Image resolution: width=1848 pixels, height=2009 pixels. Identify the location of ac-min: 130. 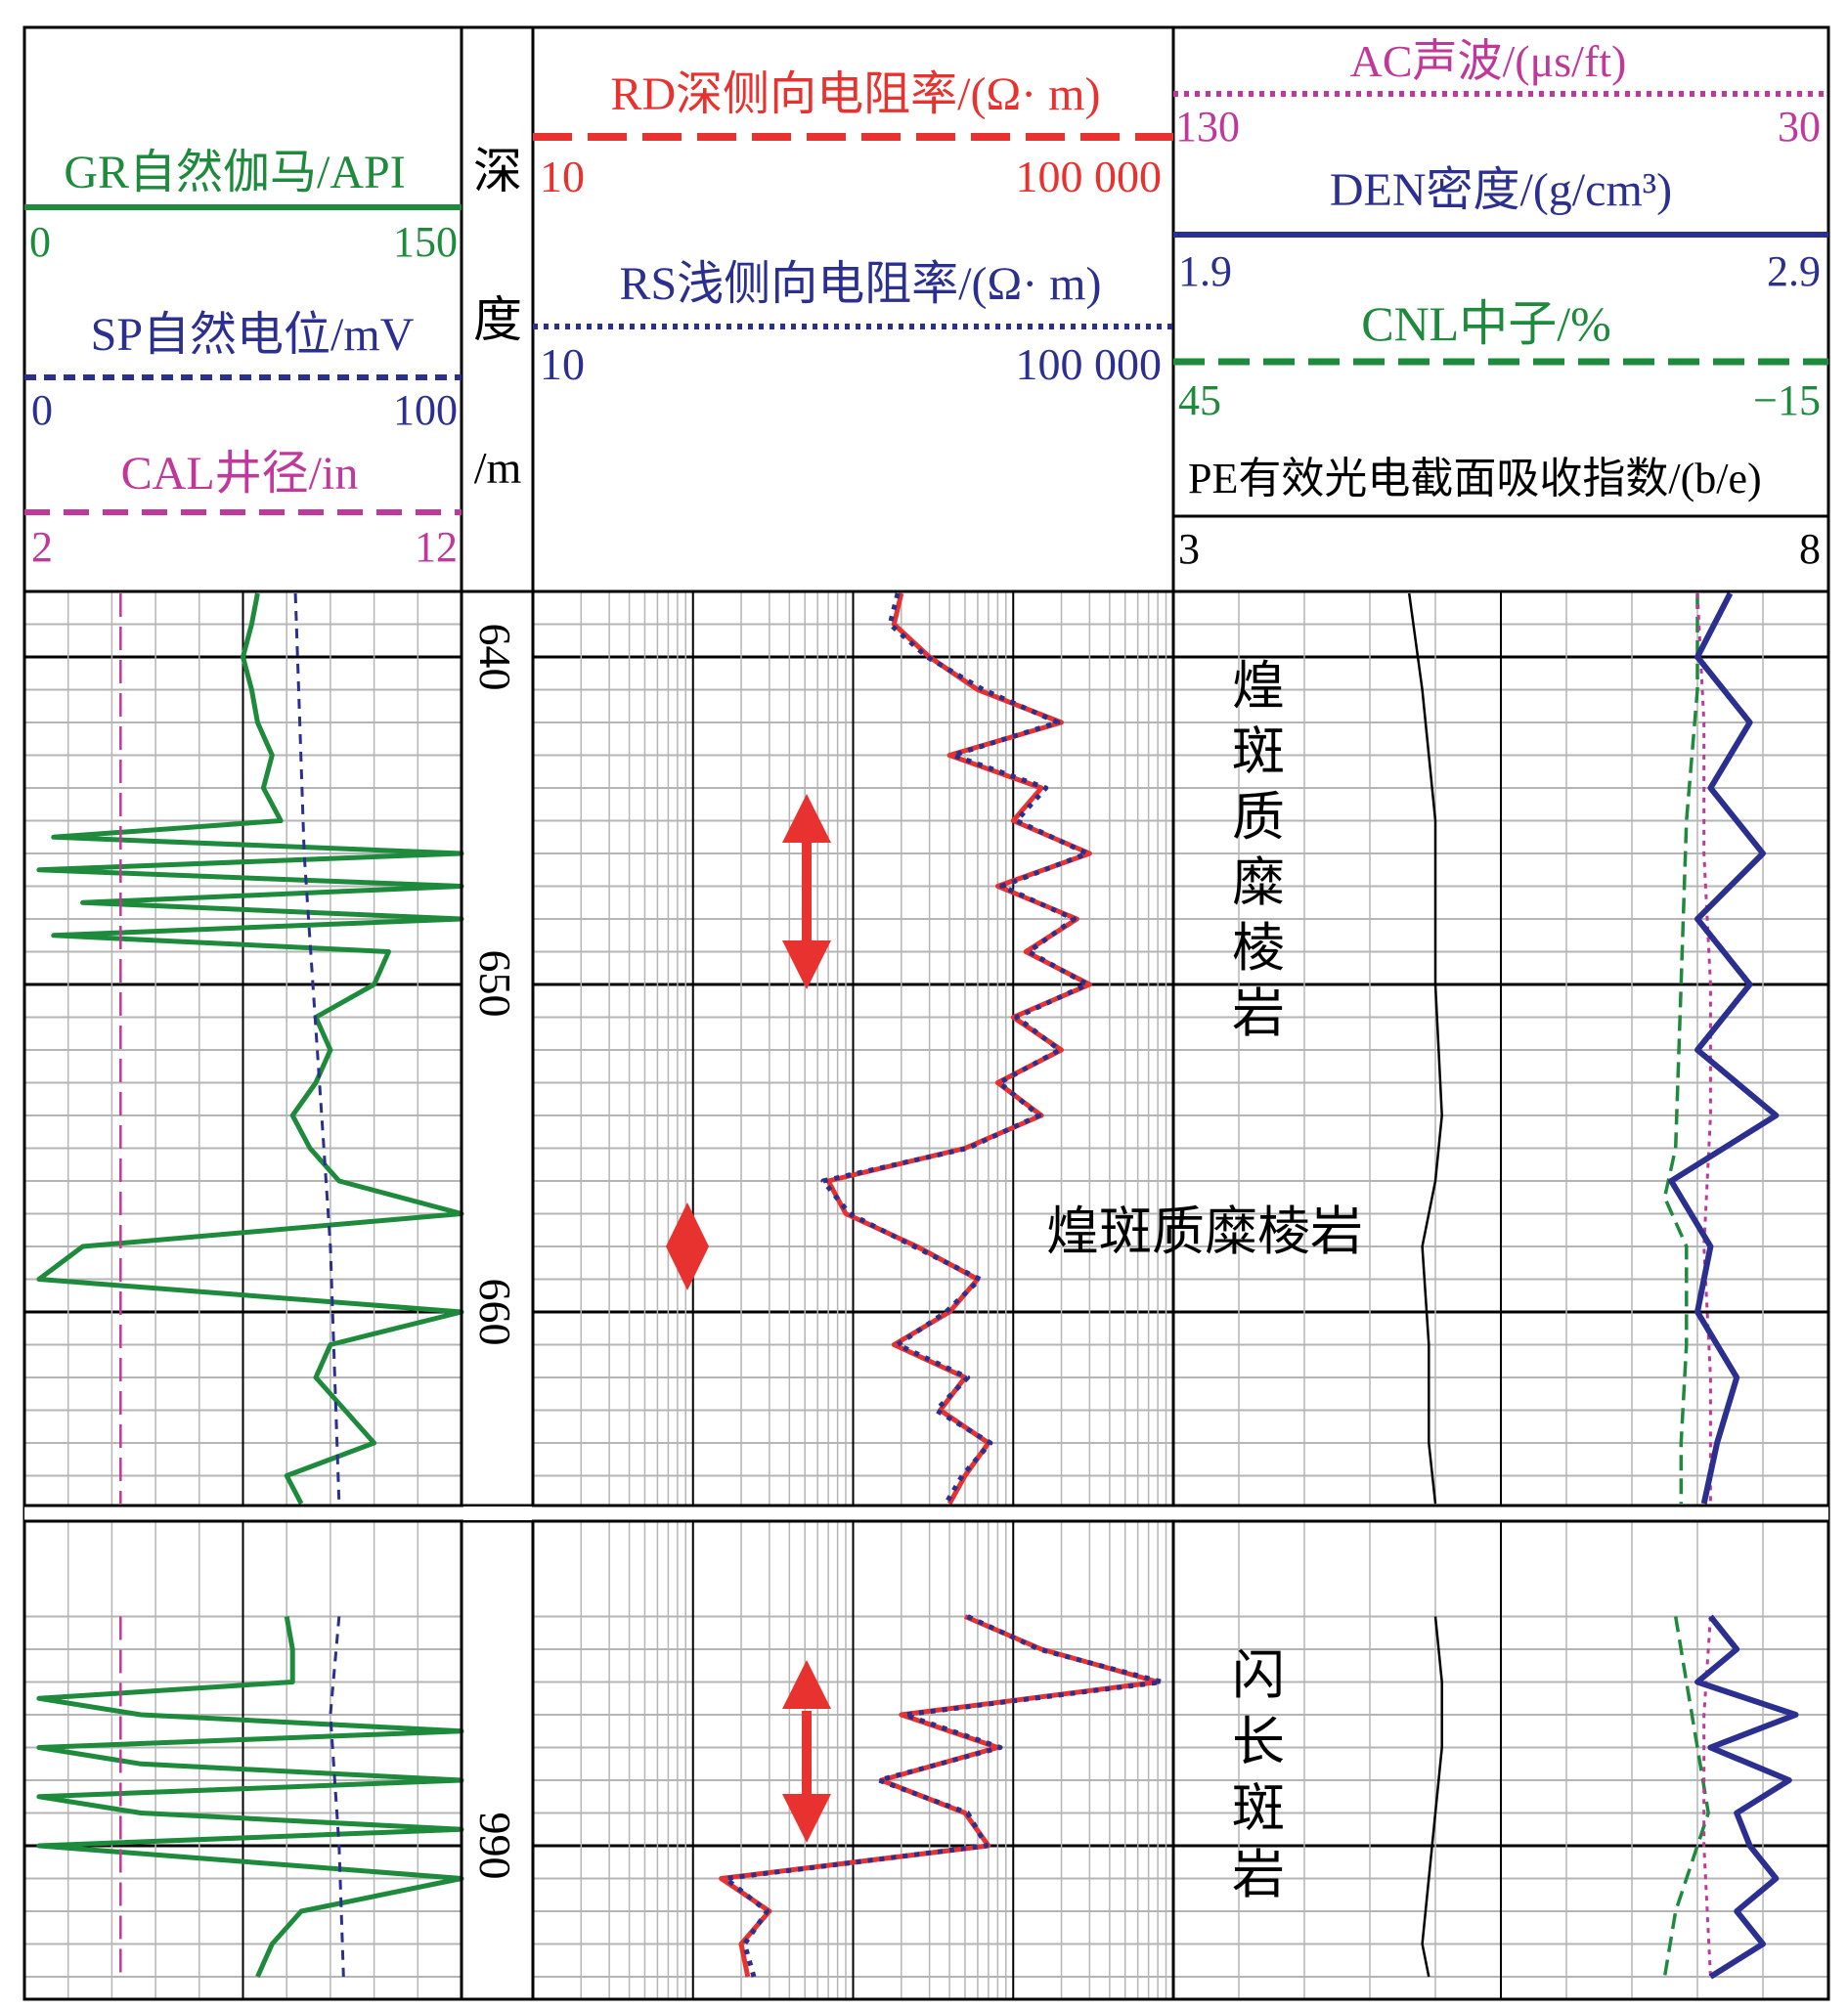
(1207, 127).